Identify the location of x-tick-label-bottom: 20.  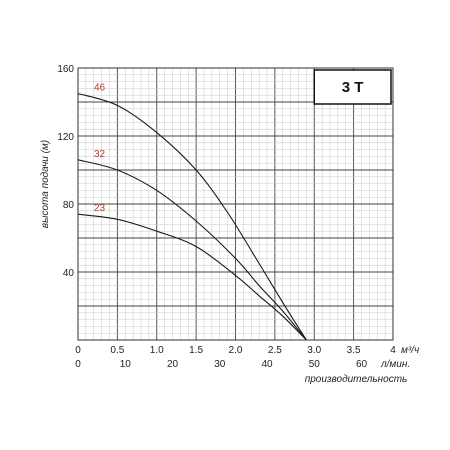
(173, 364).